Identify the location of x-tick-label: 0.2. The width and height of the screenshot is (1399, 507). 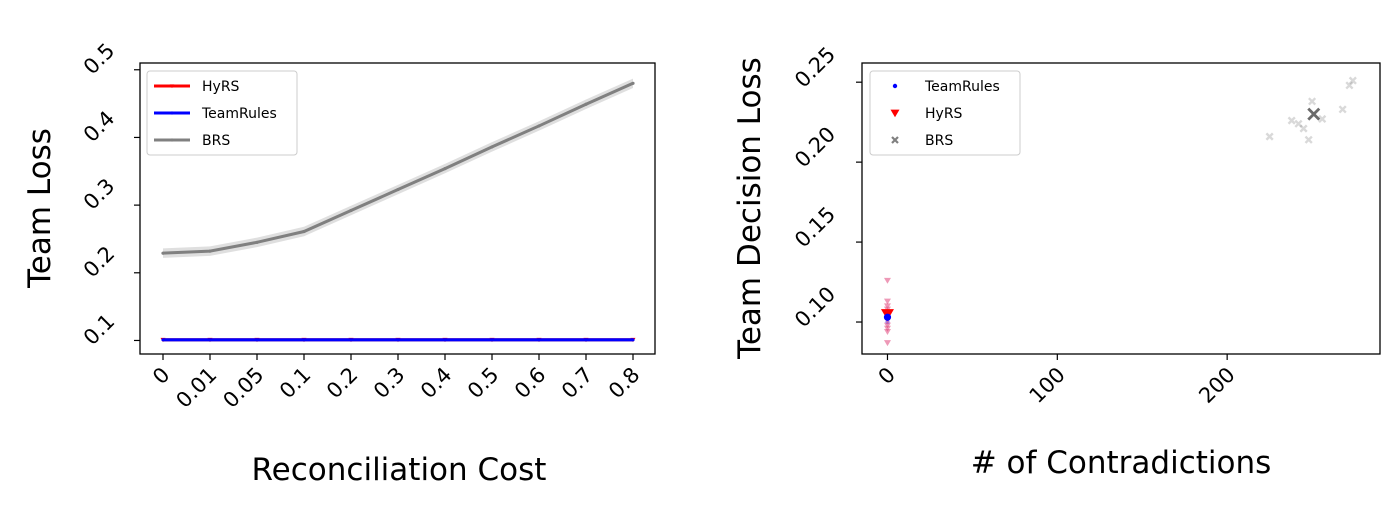
(342, 383).